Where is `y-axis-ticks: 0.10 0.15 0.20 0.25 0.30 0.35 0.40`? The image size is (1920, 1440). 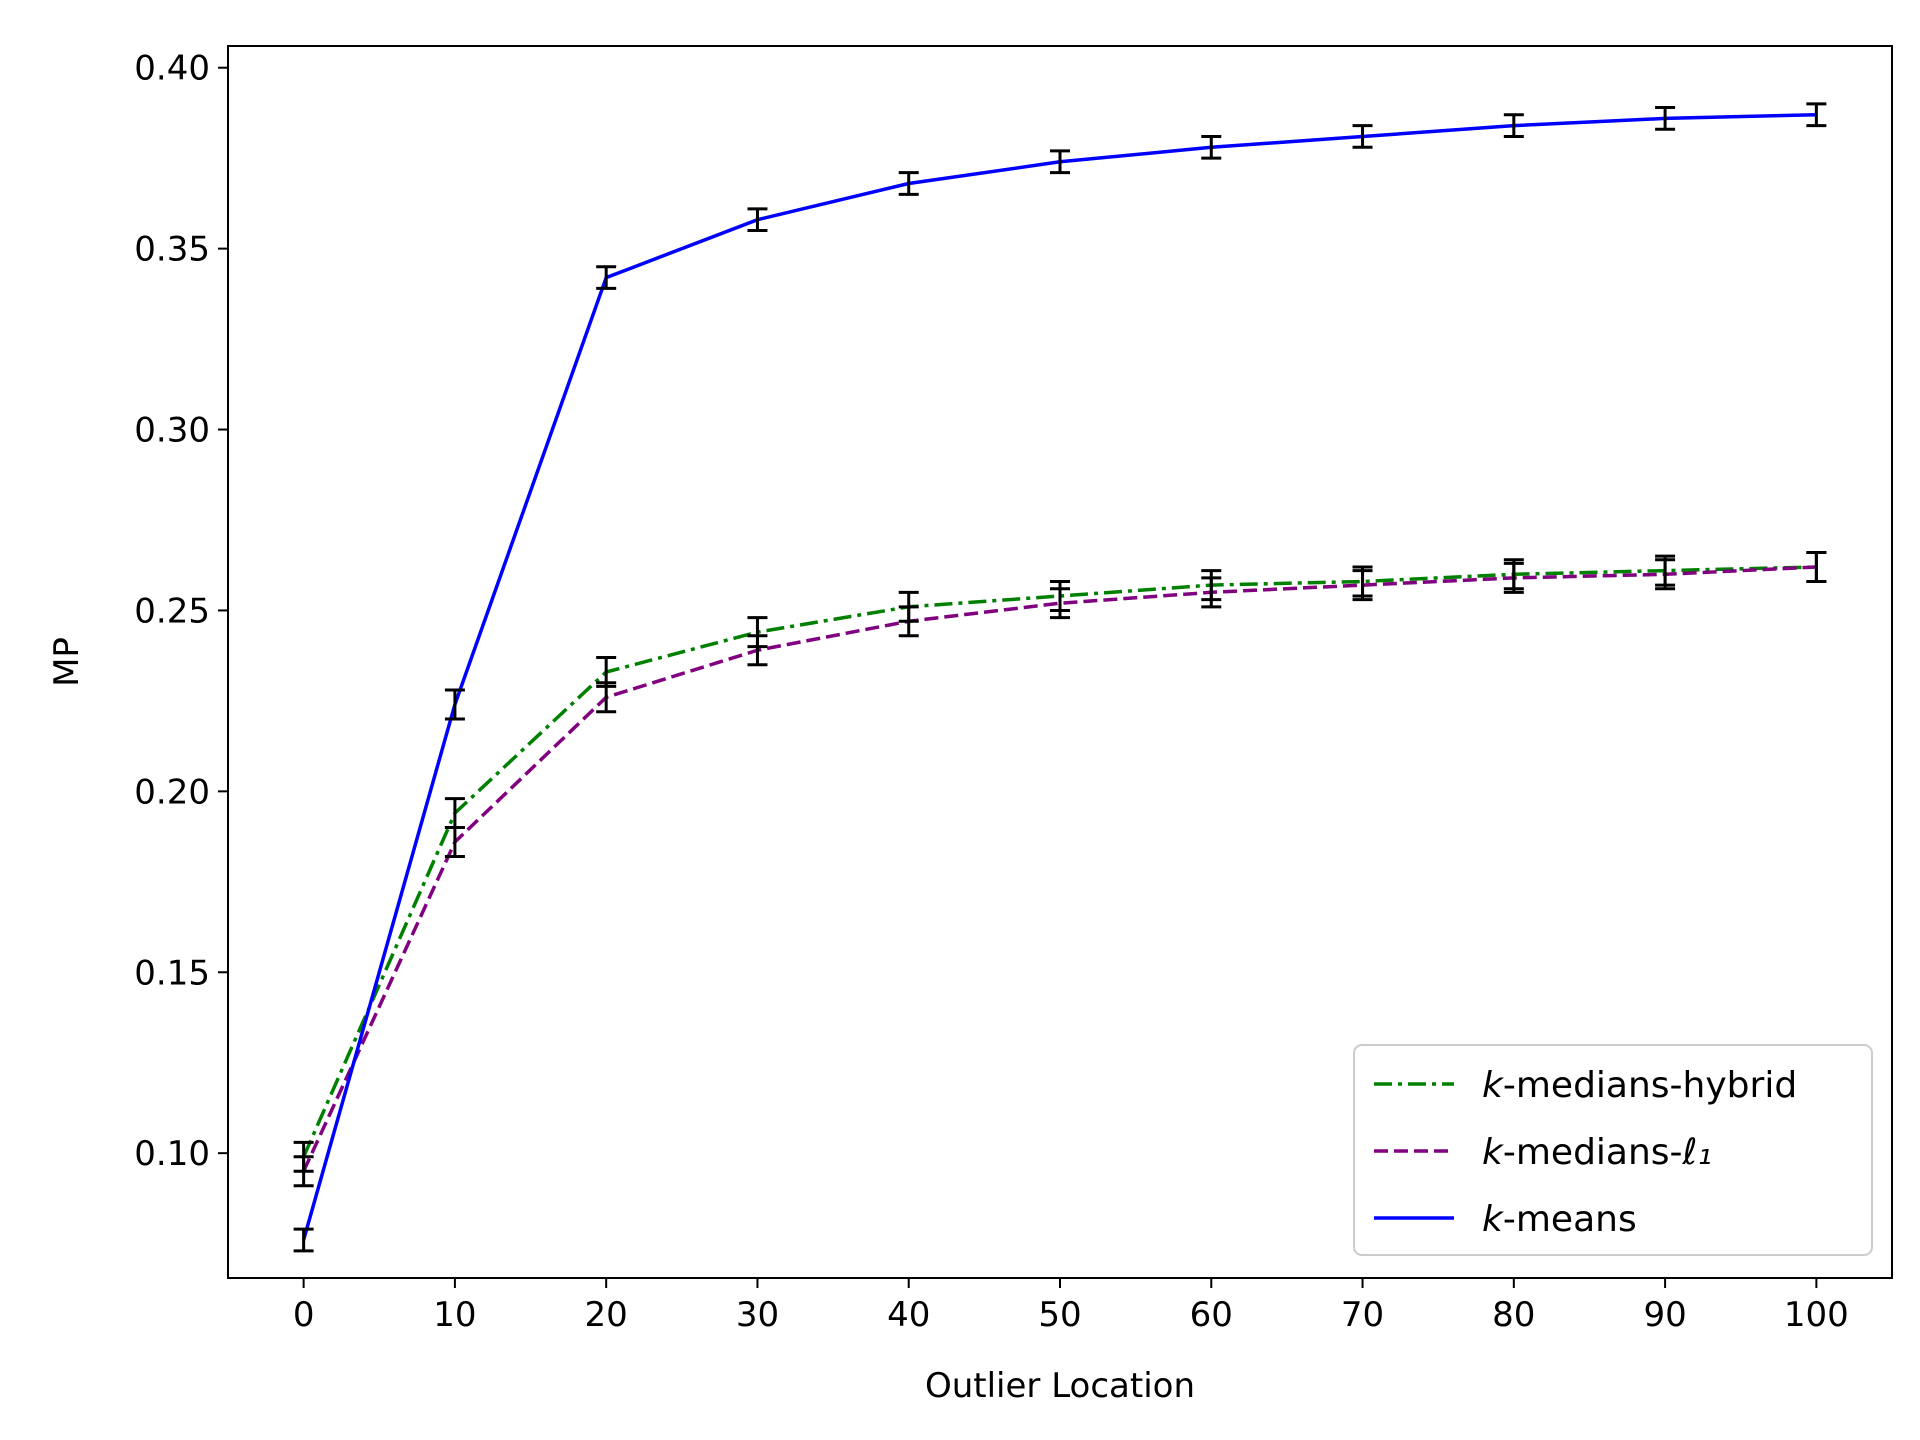
y-axis-ticks: 0.10 0.15 0.20 0.25 0.30 0.35 0.40 is located at coordinates (181, 611).